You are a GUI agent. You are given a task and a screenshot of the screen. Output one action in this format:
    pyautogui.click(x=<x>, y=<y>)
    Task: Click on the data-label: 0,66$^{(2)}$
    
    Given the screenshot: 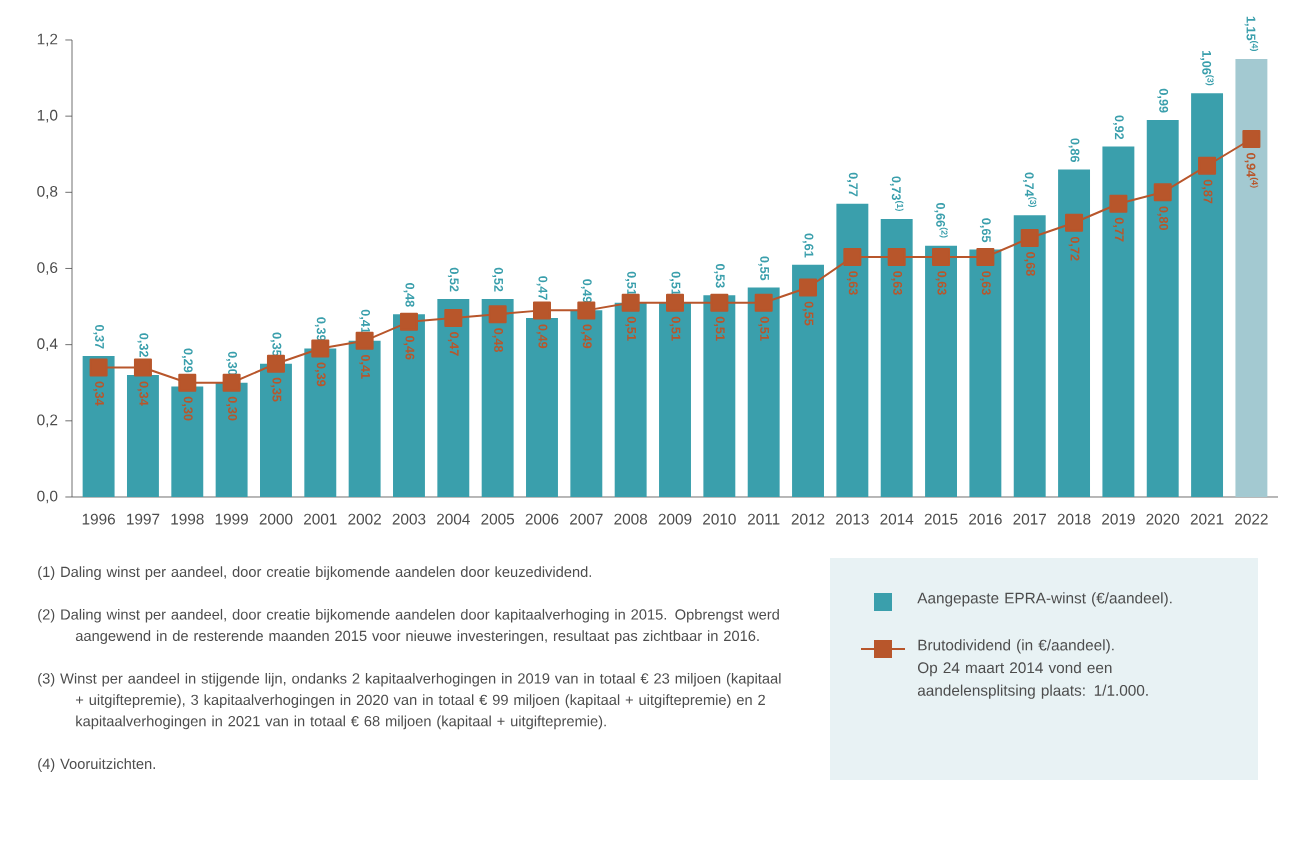 What is the action you would take?
    pyautogui.click(x=941, y=220)
    